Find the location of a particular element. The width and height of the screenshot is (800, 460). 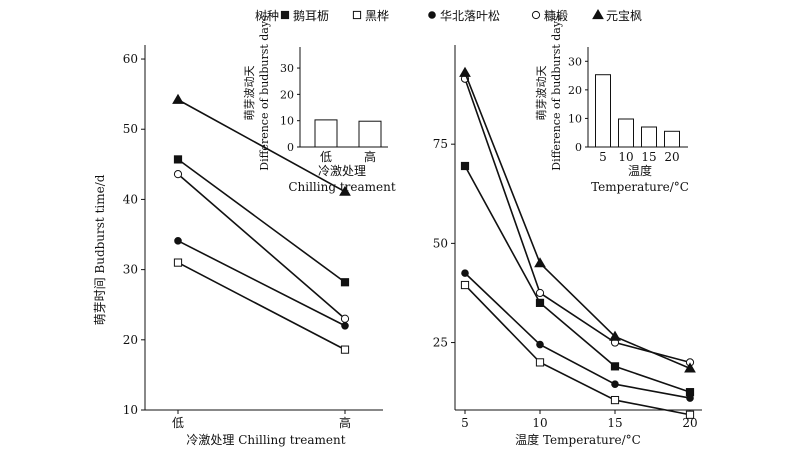

right-inset-y-label-en: Difference of budburst days is located at coordinates (556, 93).